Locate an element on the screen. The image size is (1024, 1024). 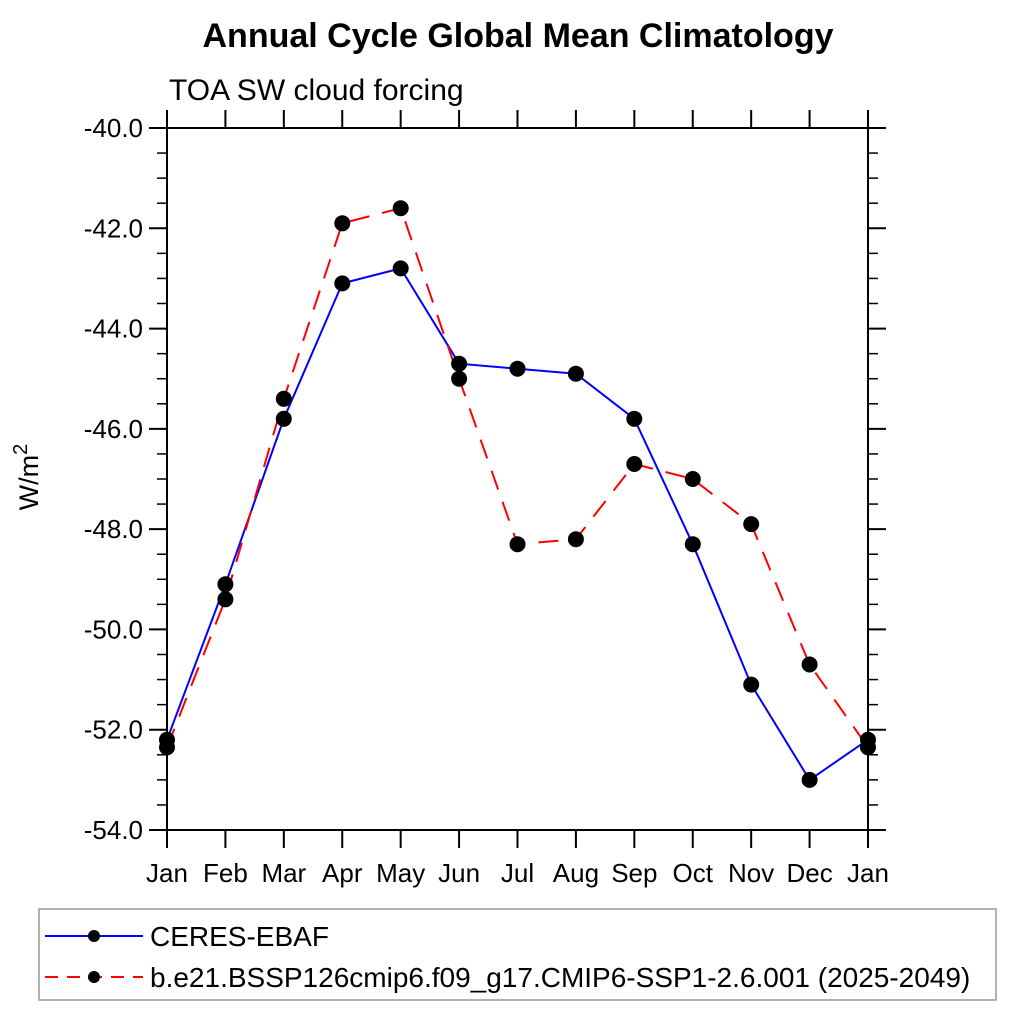
y-tick-label: -52.0 is located at coordinates (113, 730).